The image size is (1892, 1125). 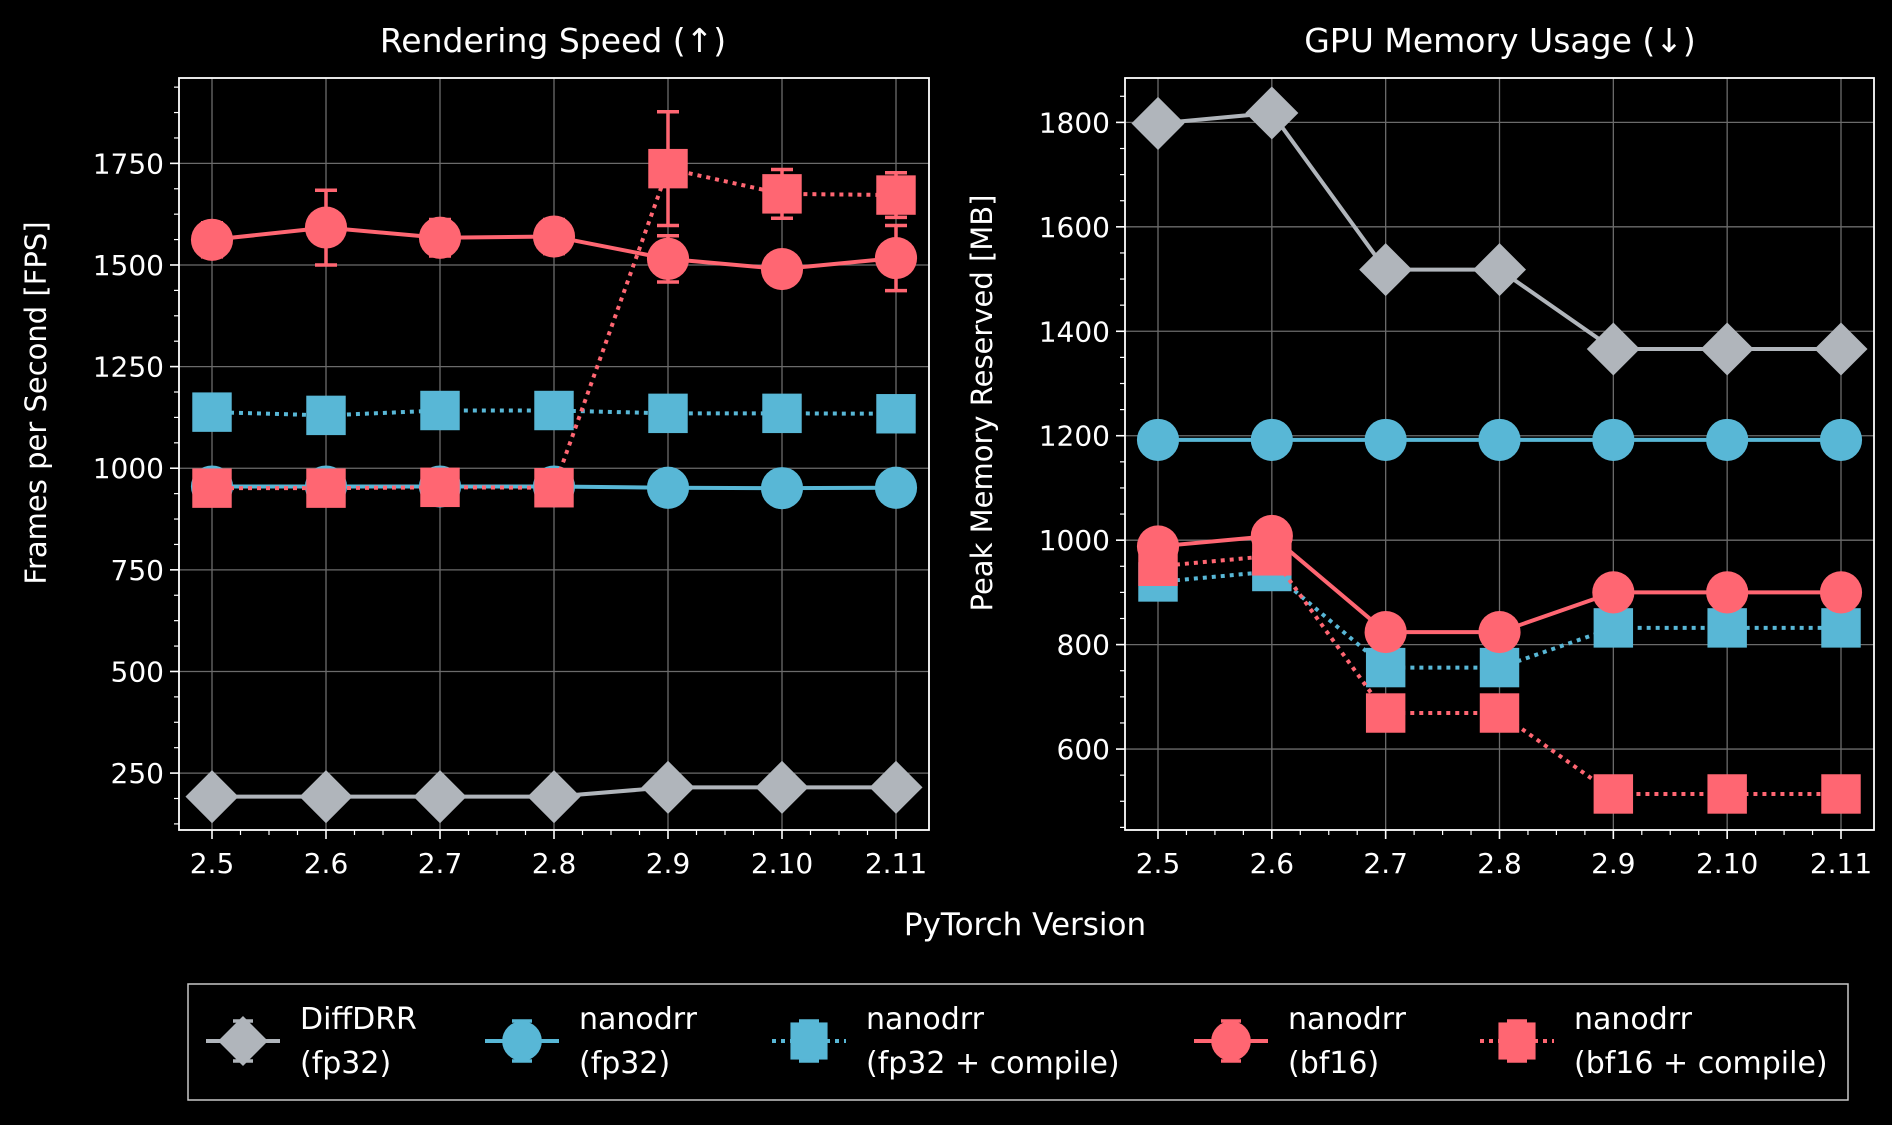 I want to click on series-nanodrr-bf16-compile, so click(x=1499, y=675).